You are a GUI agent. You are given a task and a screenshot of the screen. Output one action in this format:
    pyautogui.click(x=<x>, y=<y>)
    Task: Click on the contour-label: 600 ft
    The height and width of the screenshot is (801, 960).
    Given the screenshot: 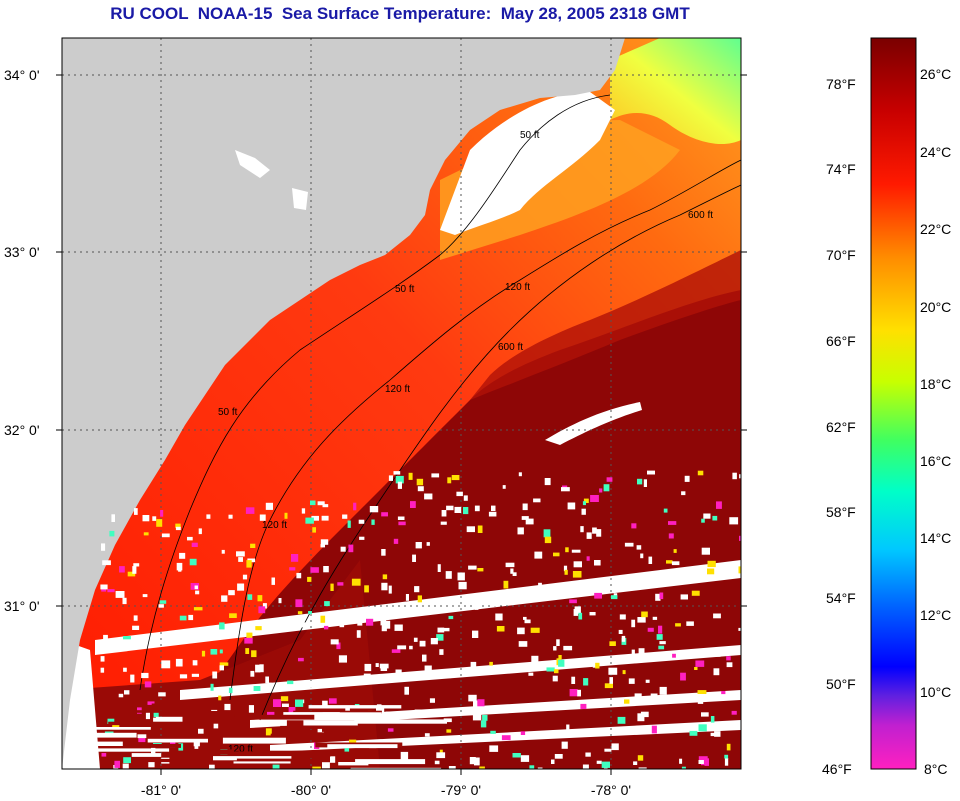 What is the action you would take?
    pyautogui.click(x=700, y=215)
    